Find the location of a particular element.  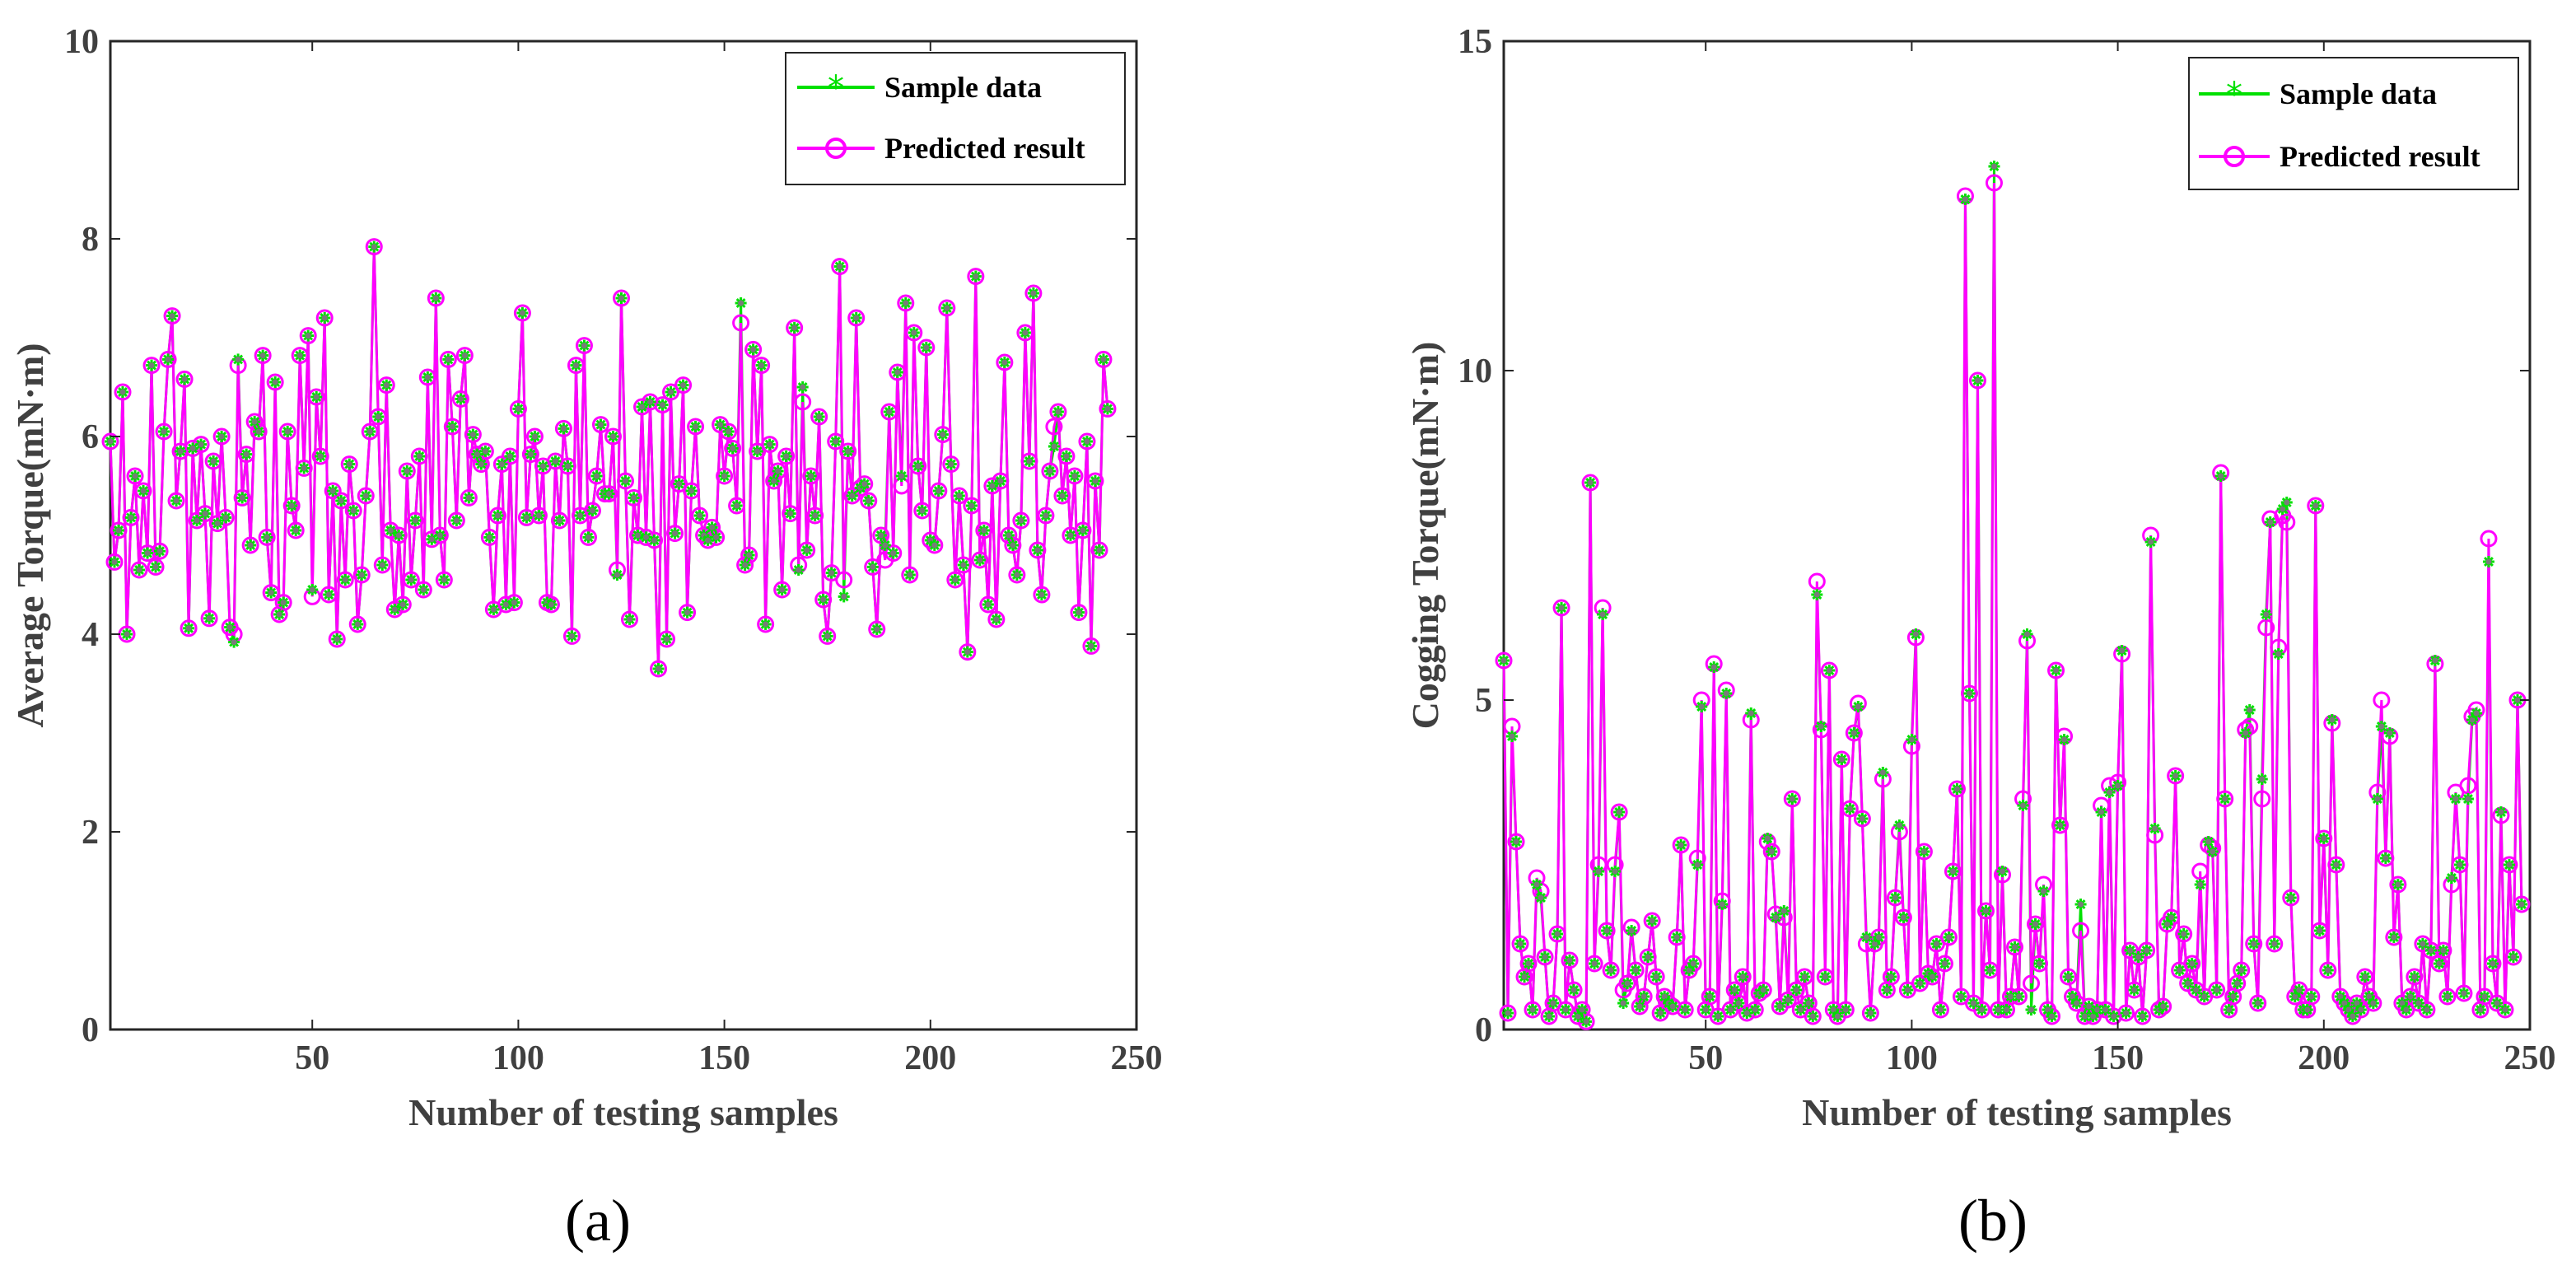

y-tick-label-b: 10 is located at coordinates (1475, 371).